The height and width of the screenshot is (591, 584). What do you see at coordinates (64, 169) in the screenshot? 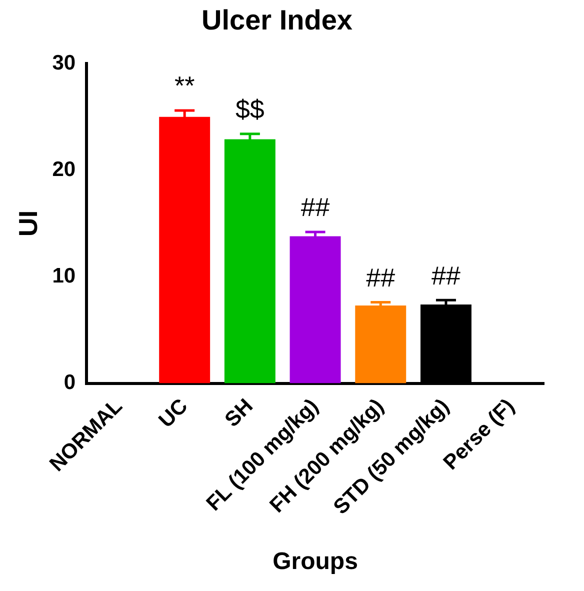
I see `y-tick-label: 20` at bounding box center [64, 169].